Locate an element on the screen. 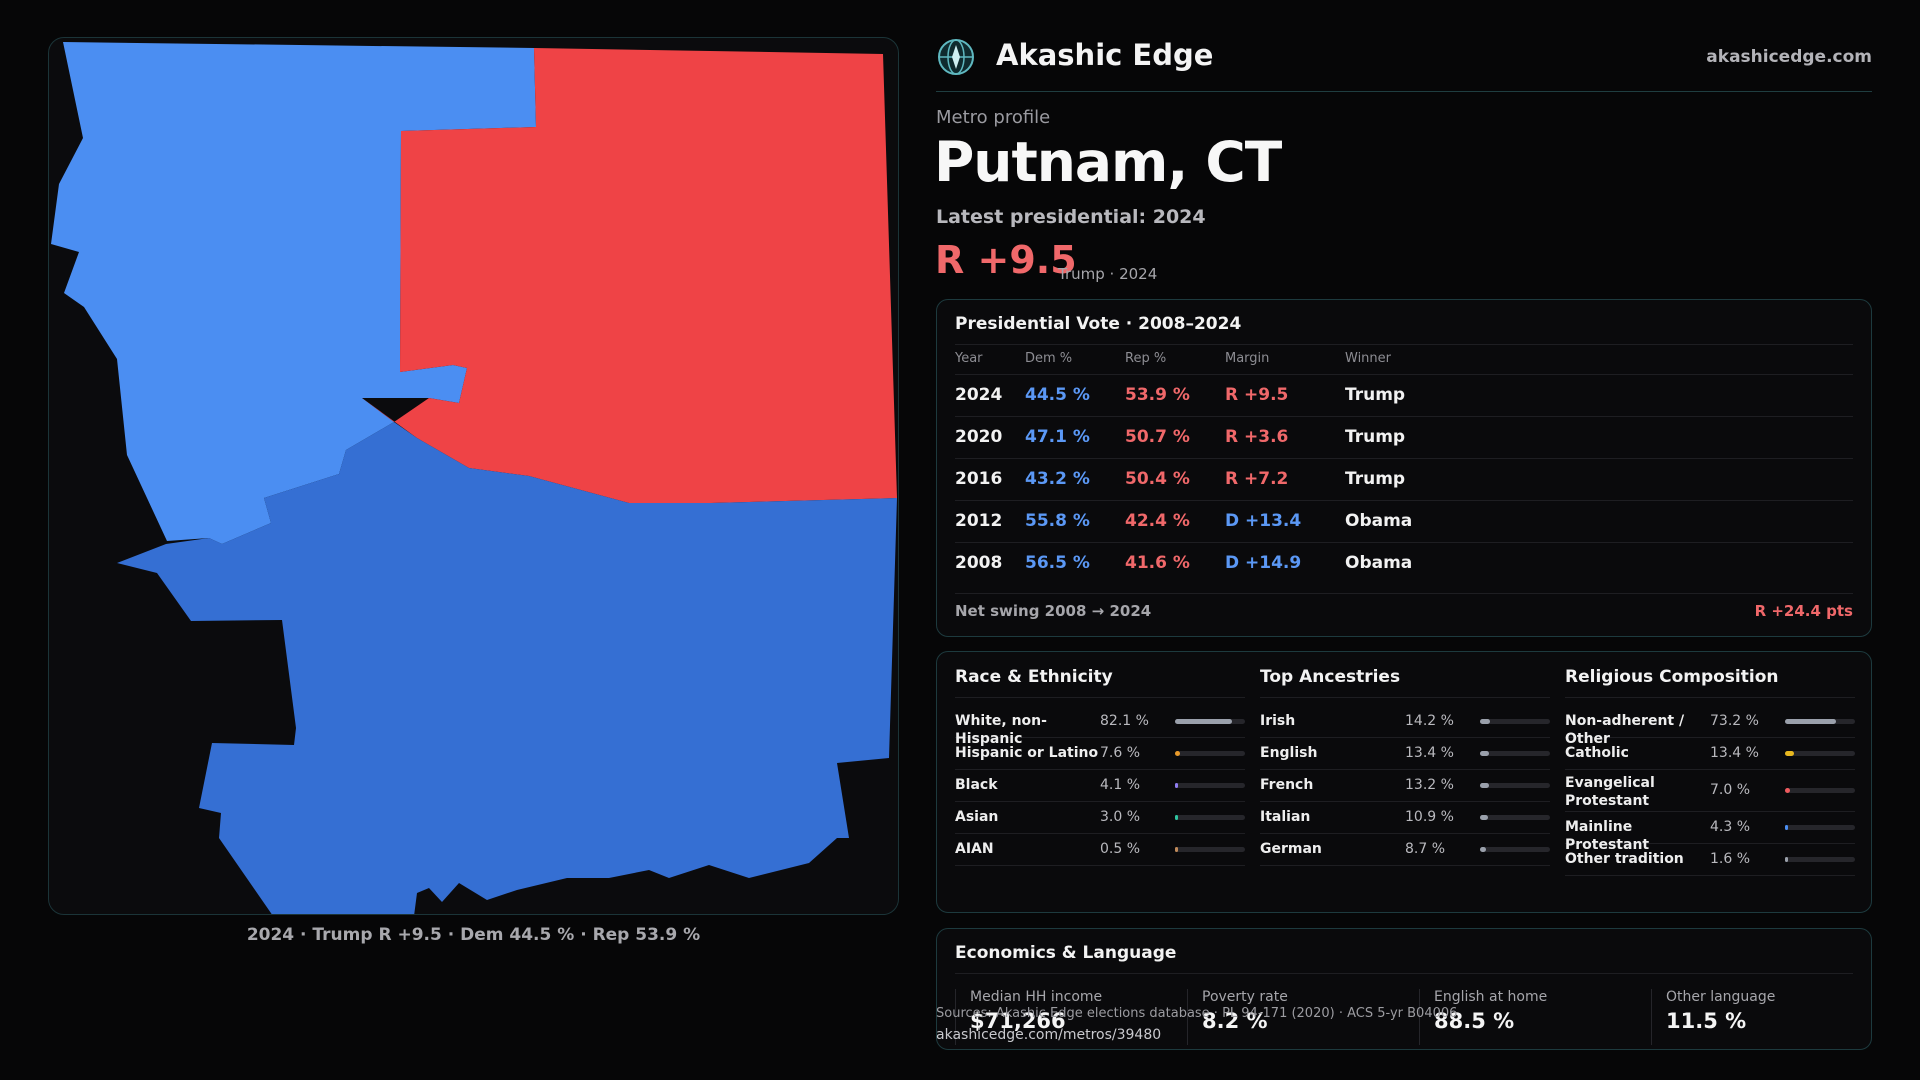  stat-value: 8.2 % is located at coordinates (1235, 1021).